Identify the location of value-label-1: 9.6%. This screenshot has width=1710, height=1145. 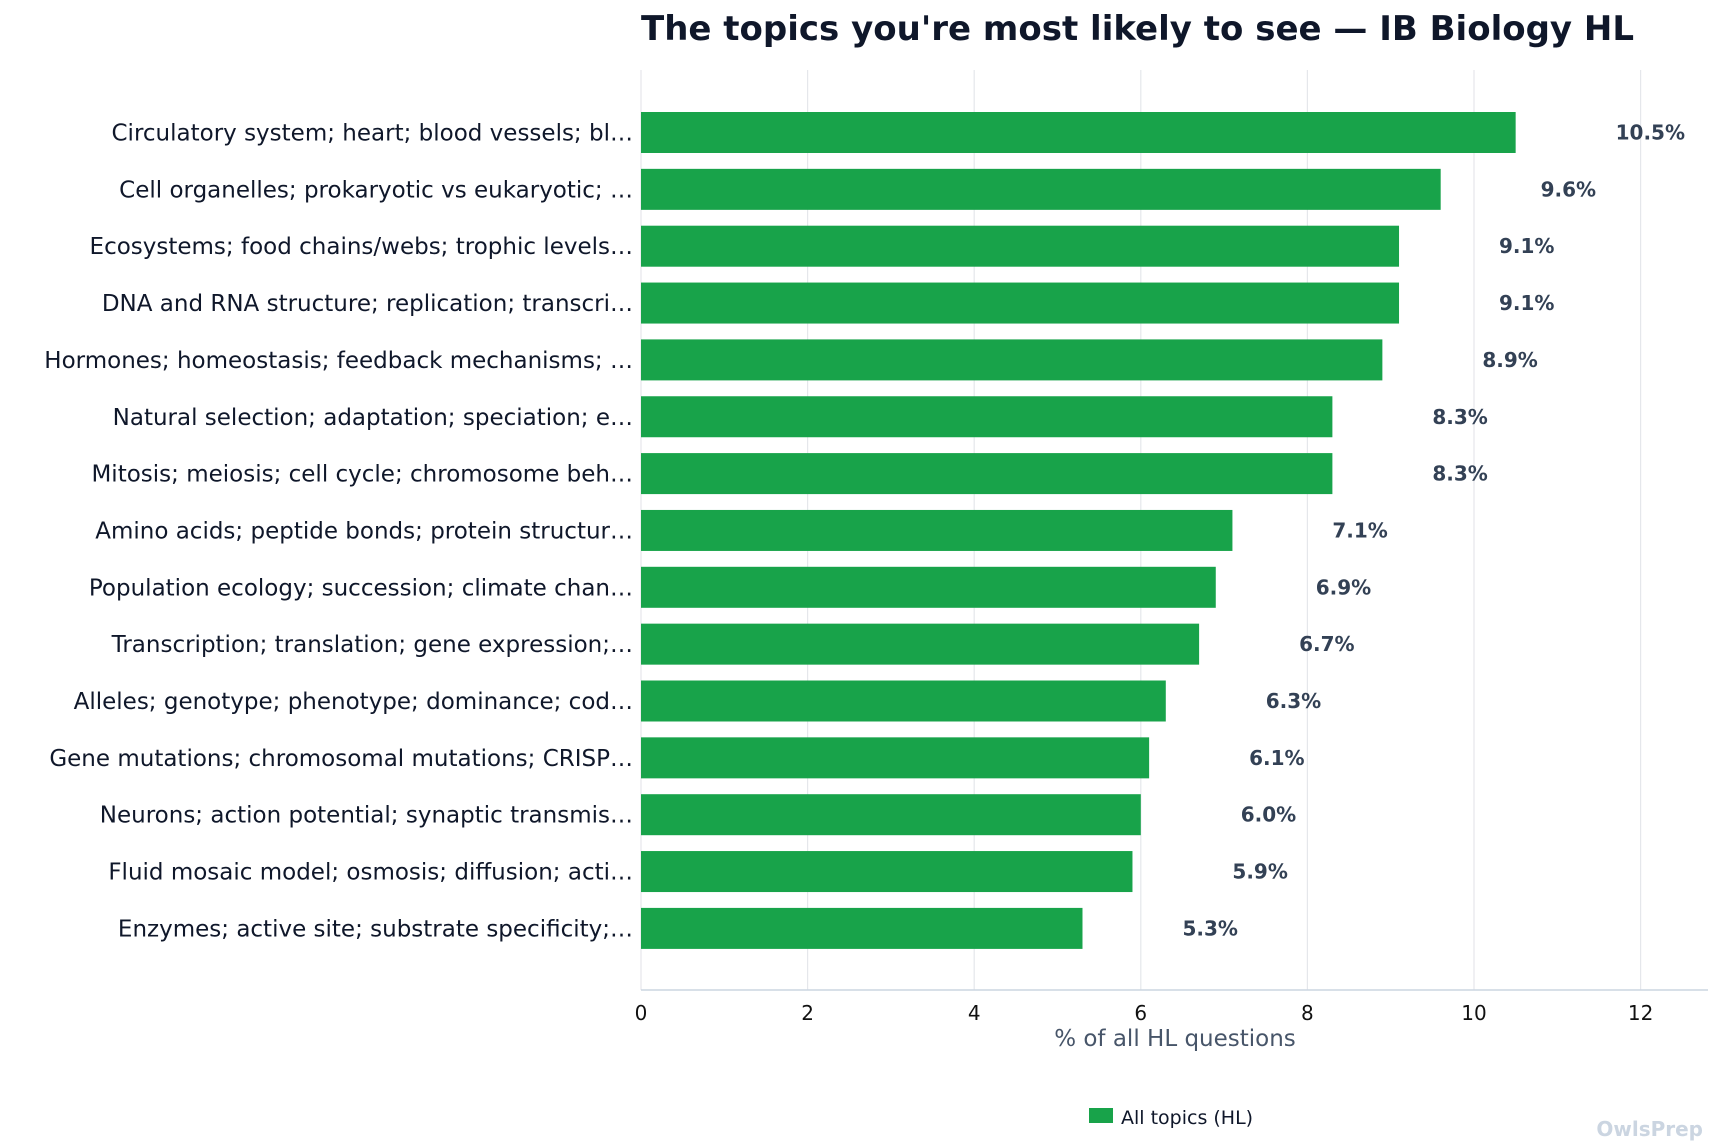
(1568, 189).